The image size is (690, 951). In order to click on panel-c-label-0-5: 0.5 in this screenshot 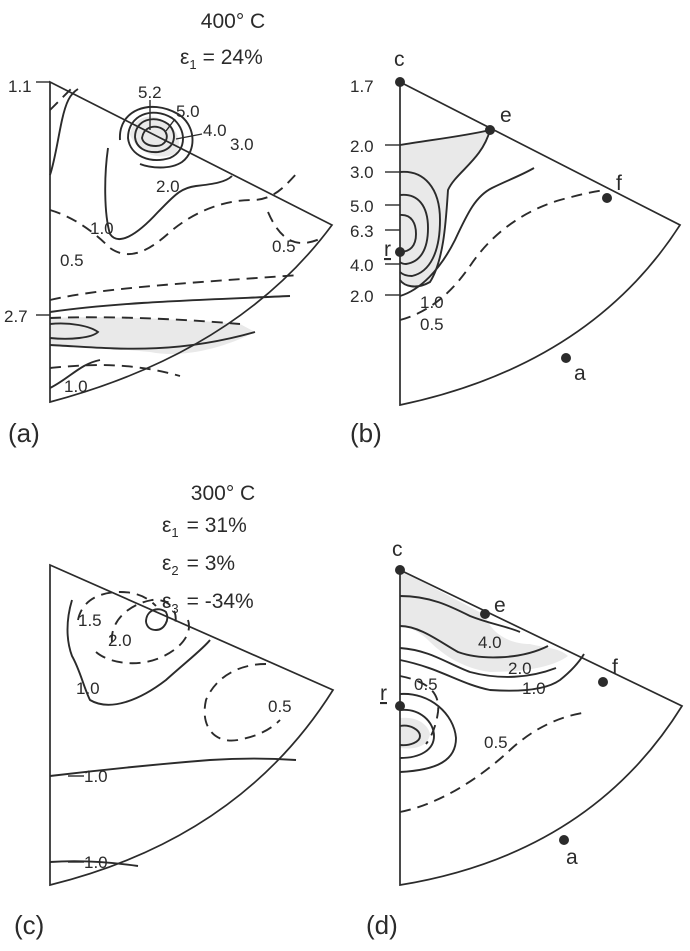, I will do `click(280, 706)`.